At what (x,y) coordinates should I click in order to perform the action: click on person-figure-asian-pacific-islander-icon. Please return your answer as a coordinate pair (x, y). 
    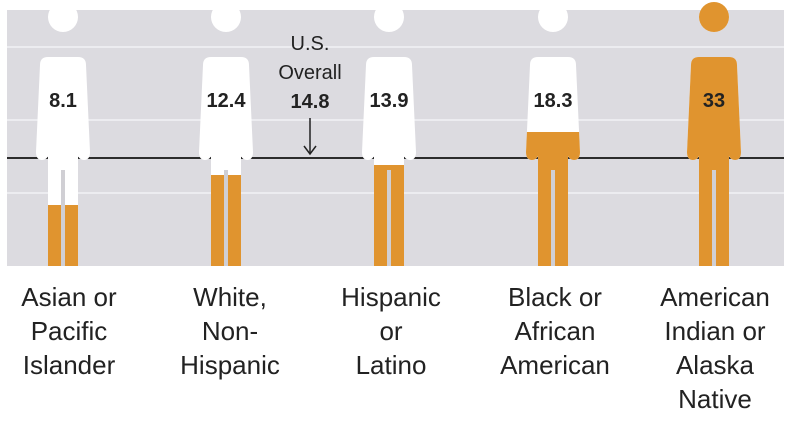
    Looking at the image, I should click on (63, 134).